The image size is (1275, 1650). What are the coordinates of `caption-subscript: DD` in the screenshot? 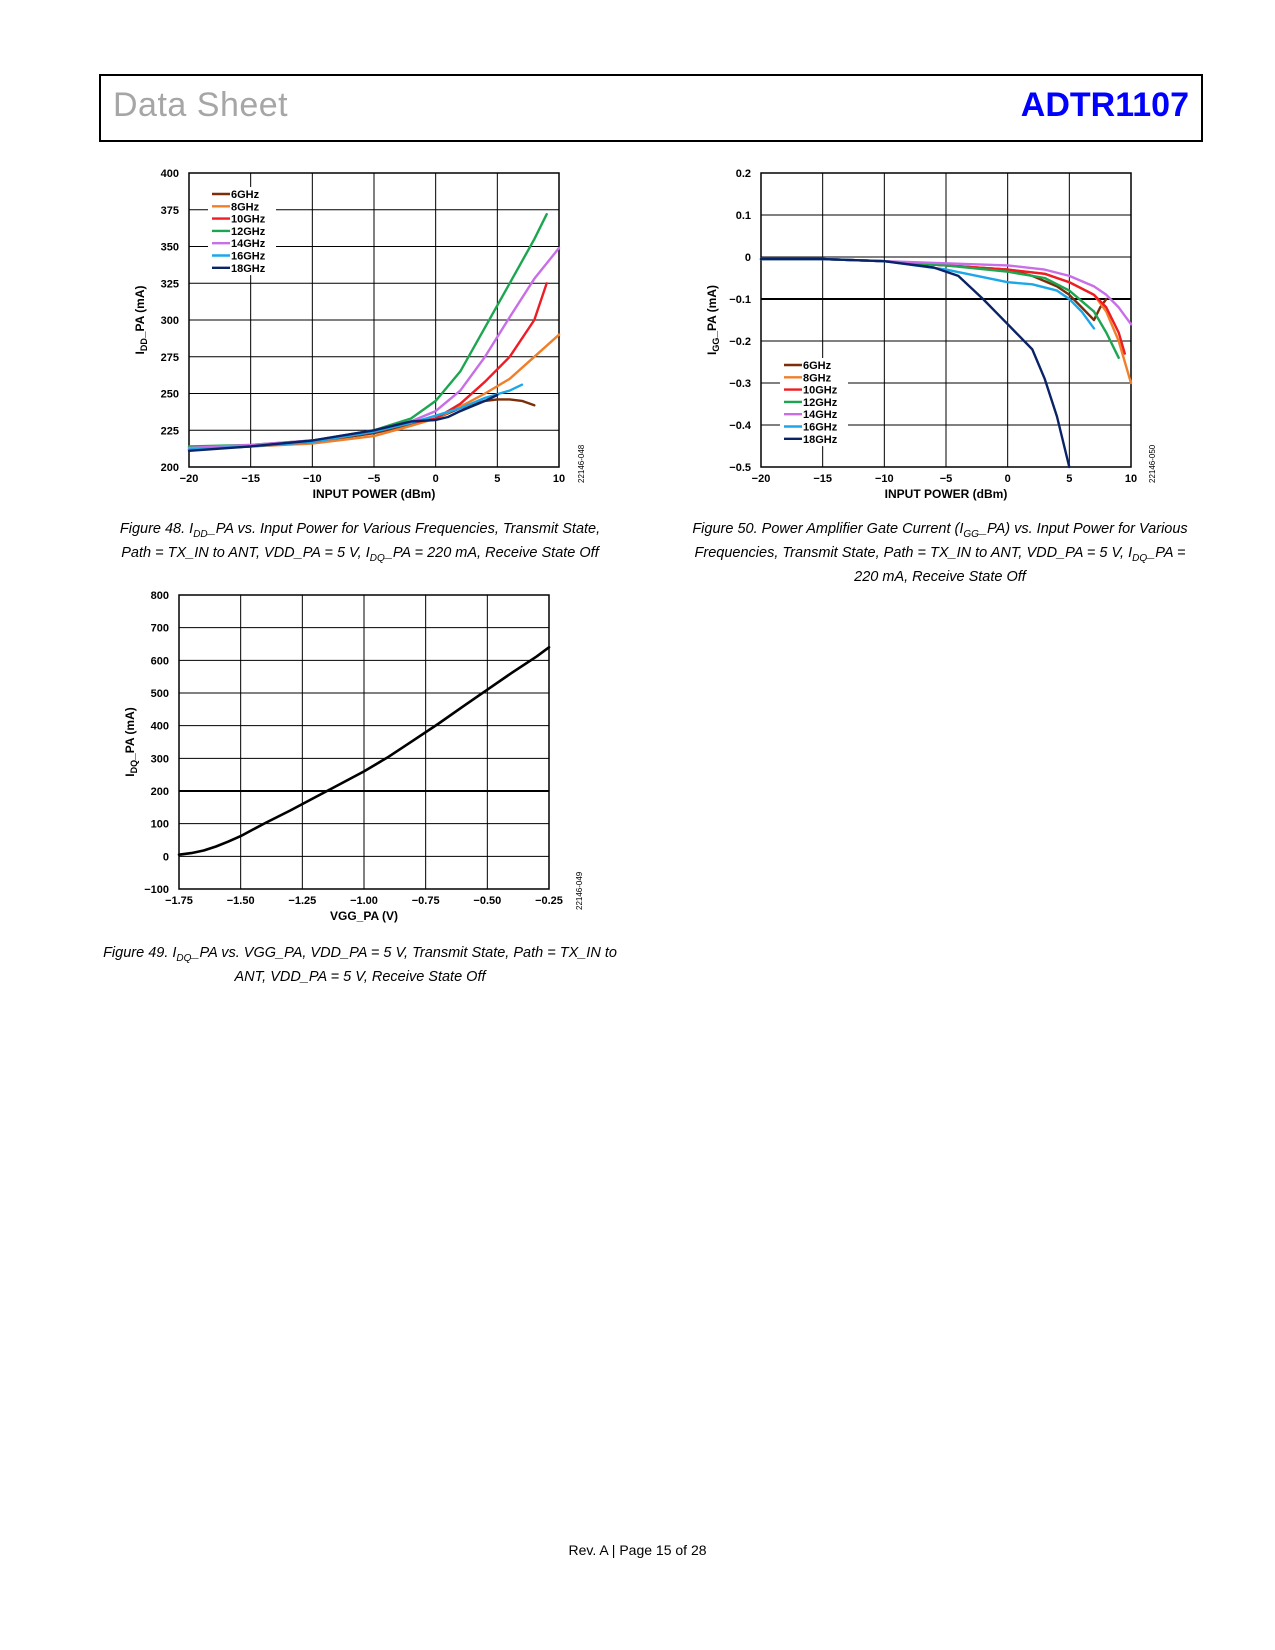 It's located at (200, 534).